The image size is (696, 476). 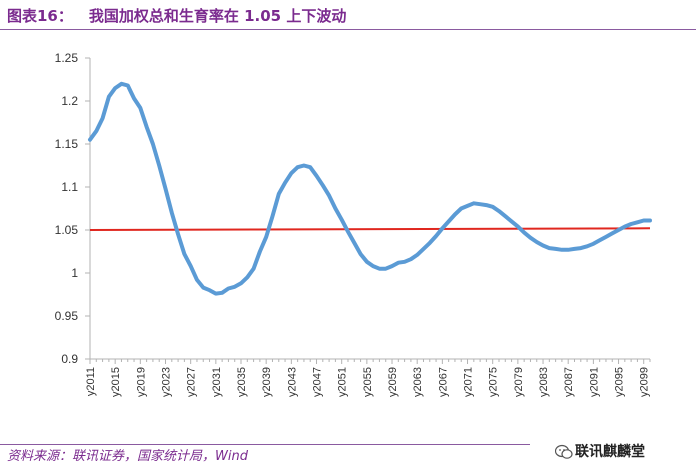 I want to click on y-tick-label: 1, so click(x=74, y=273).